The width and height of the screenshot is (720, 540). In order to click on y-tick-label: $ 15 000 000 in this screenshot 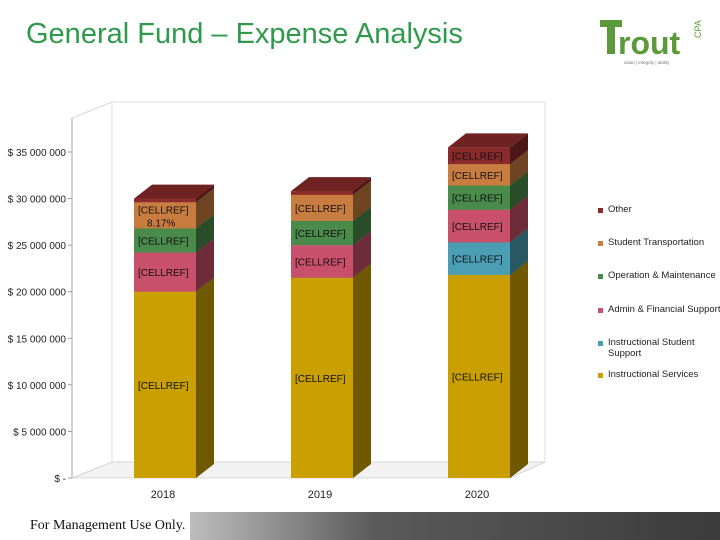, I will do `click(37, 339)`.